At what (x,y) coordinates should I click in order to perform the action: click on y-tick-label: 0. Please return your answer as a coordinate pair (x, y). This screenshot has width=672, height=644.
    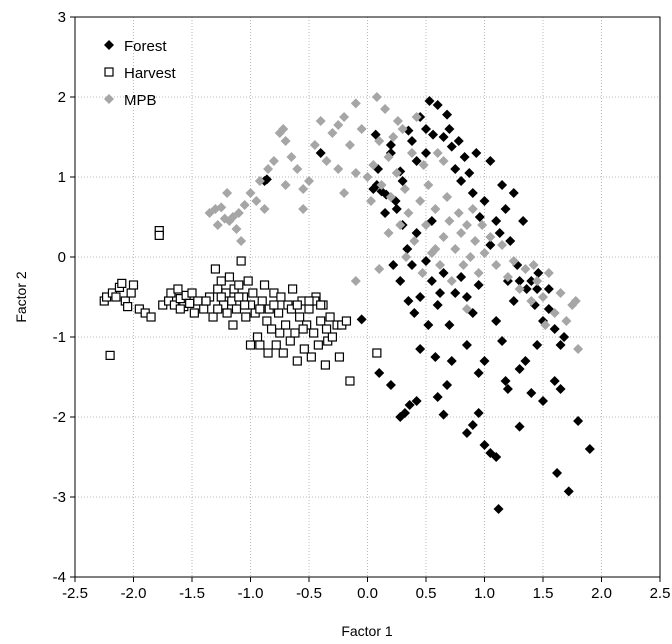
    Looking at the image, I should click on (62, 257).